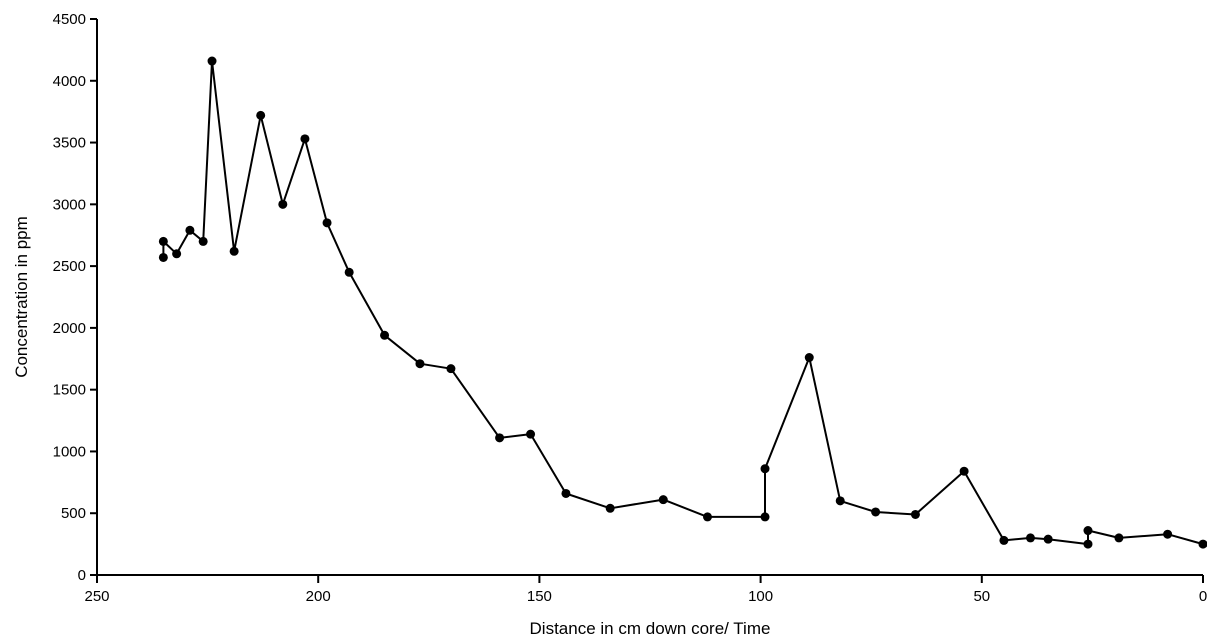 The width and height of the screenshot is (1207, 641). I want to click on y-ticks: 0 500 1000 1500 2000 2500 3000 3500 4000 4500, so click(75, 297).